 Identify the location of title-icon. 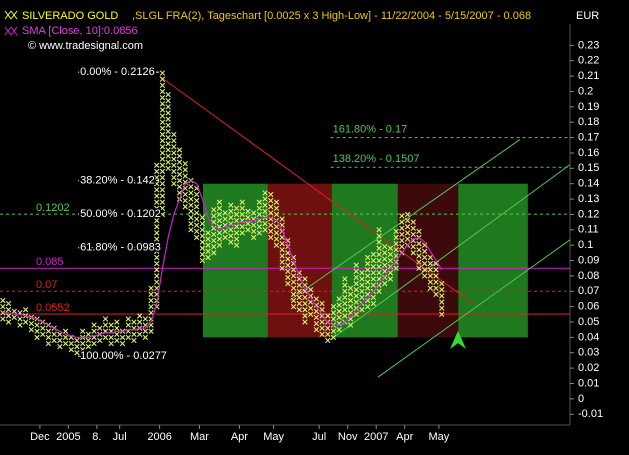
(11, 15).